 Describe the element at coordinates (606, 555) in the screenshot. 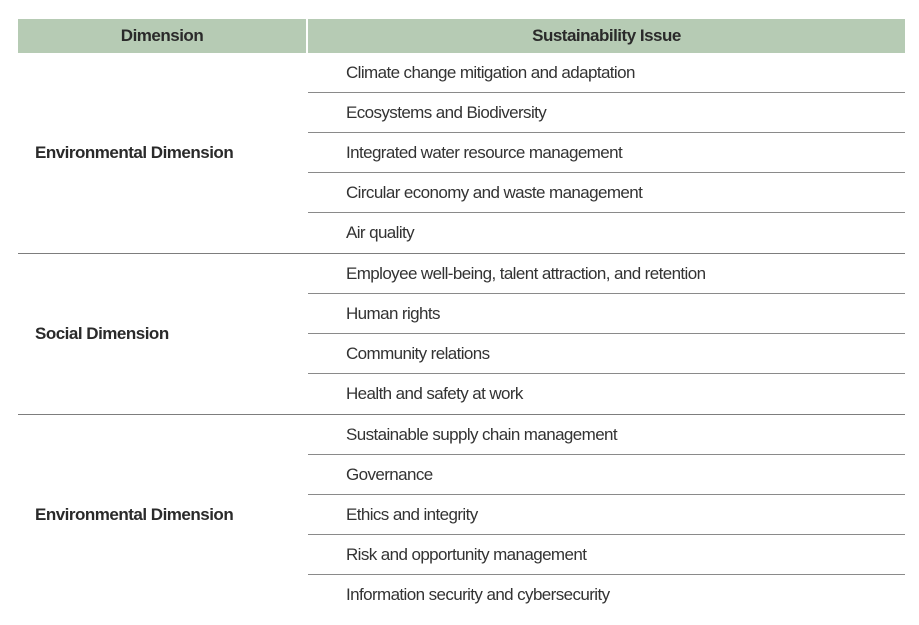

I see `issue-row: Risk and opportunity management` at that location.